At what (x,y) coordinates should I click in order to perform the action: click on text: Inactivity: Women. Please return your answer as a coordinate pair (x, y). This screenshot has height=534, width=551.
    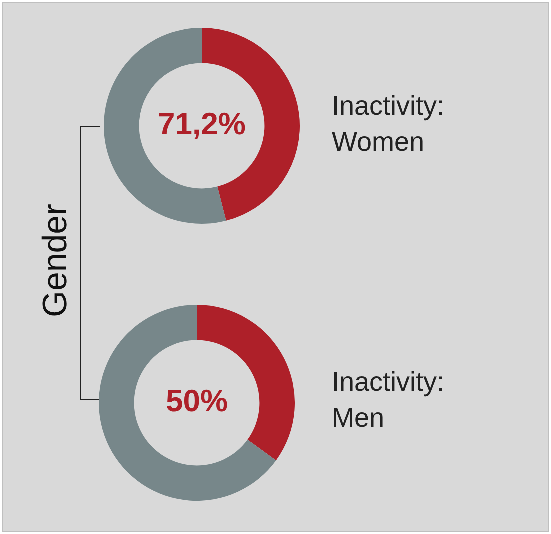
    Looking at the image, I should click on (389, 124).